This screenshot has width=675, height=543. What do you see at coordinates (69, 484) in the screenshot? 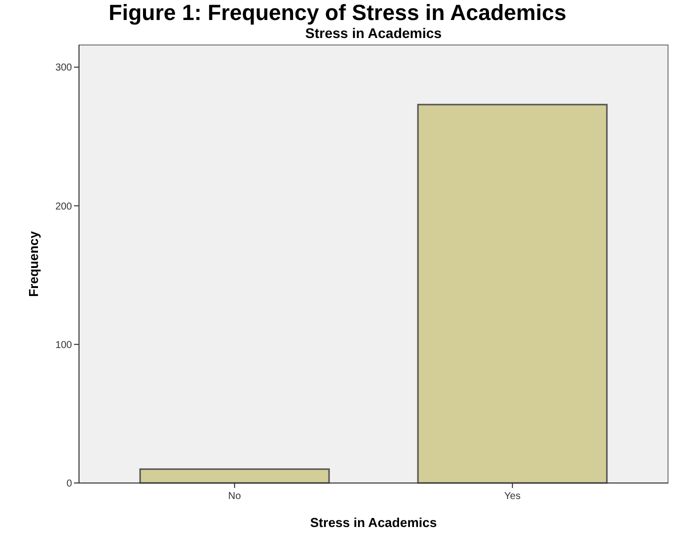
I see `y-tick-label: 0` at bounding box center [69, 484].